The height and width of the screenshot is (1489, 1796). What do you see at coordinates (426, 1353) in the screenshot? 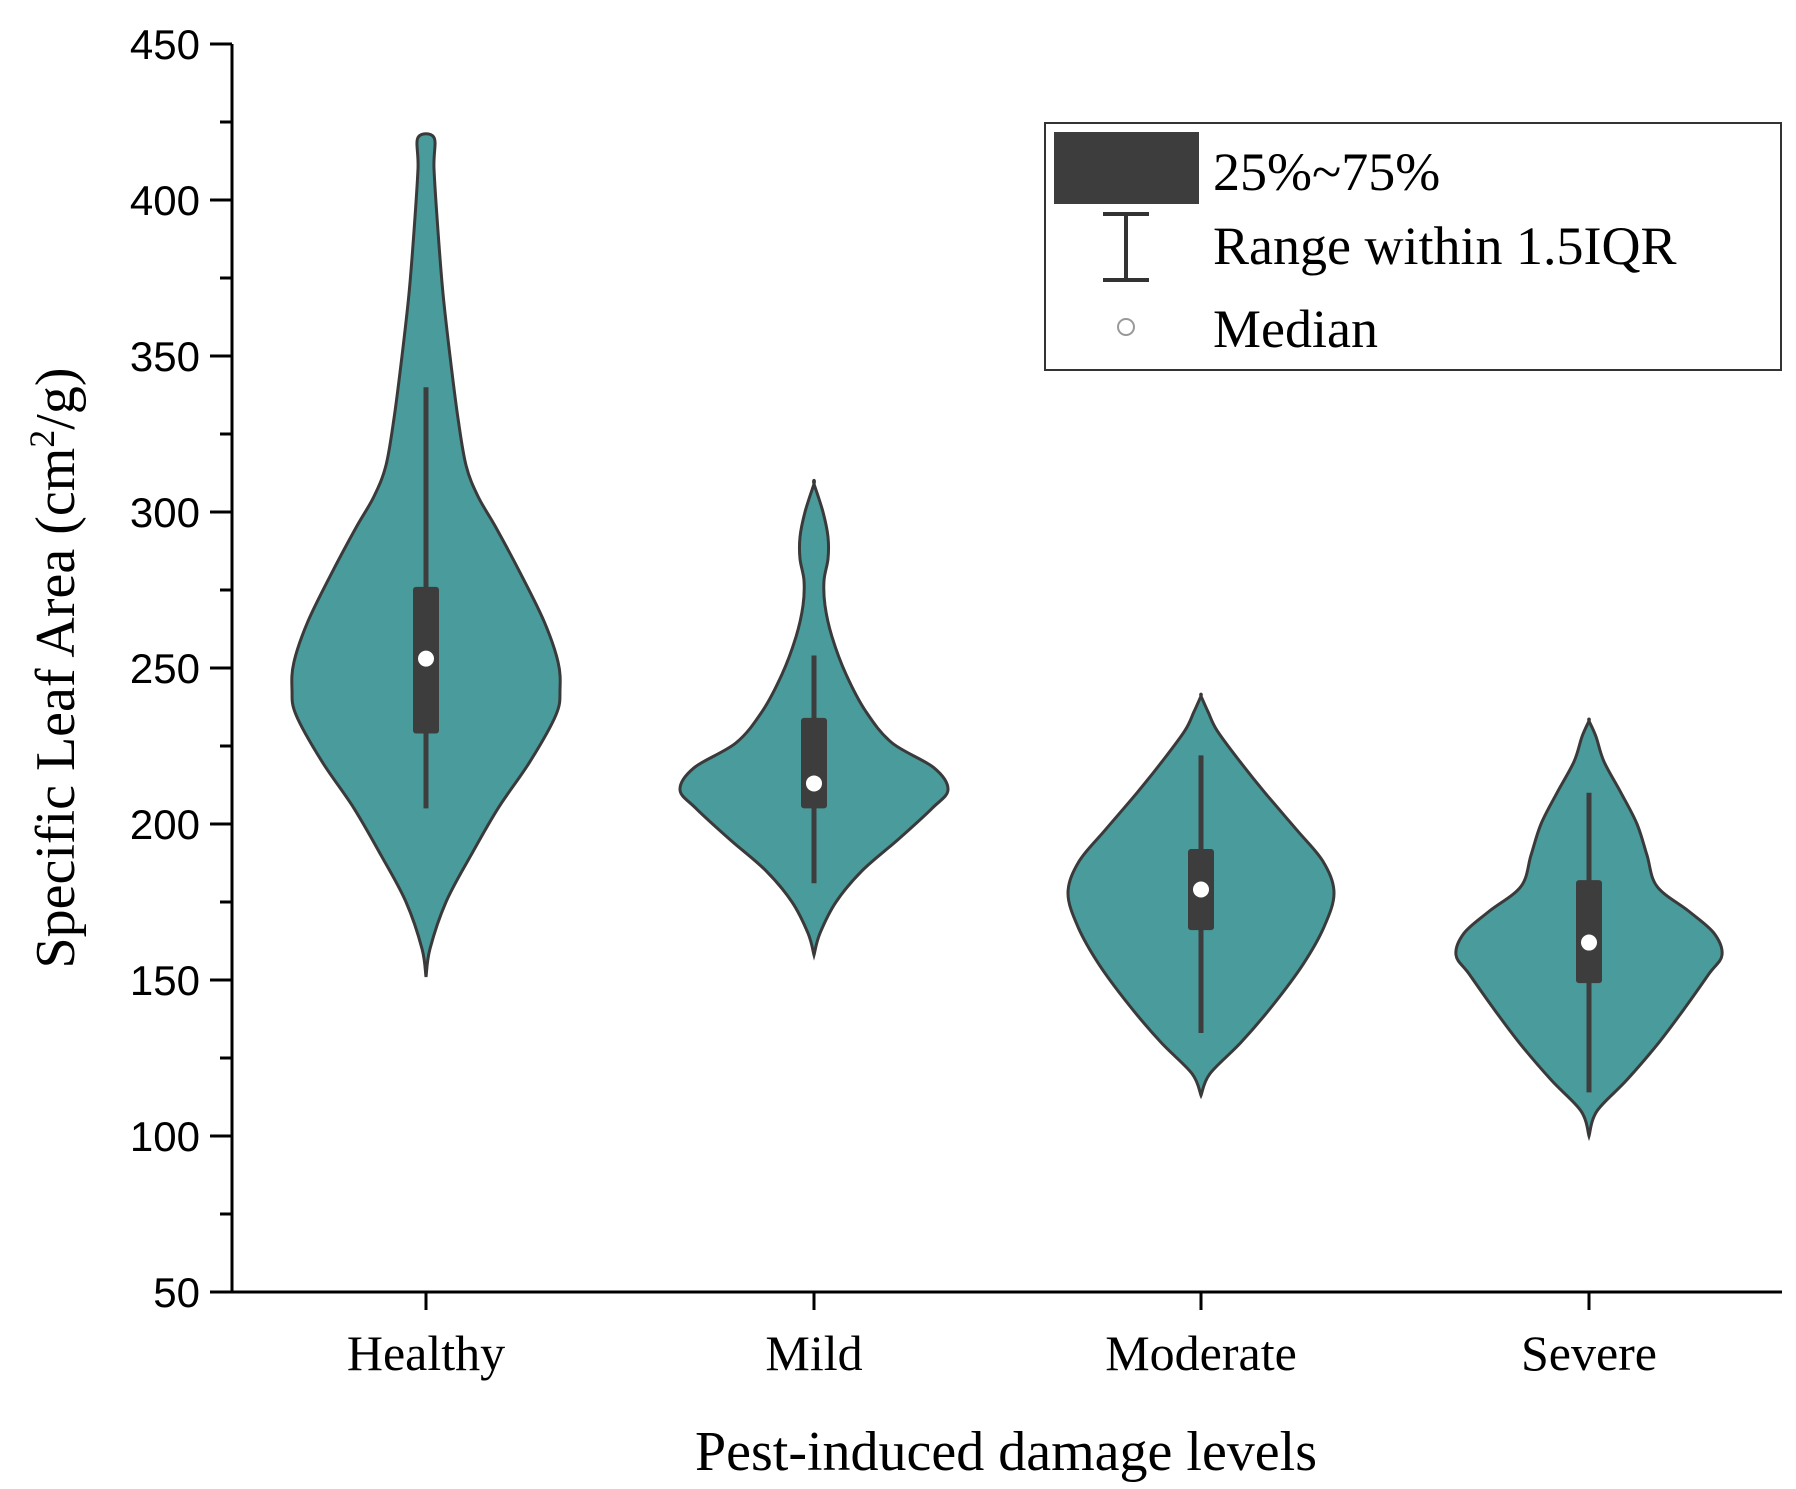
I see `x-tick-label: Healthy` at bounding box center [426, 1353].